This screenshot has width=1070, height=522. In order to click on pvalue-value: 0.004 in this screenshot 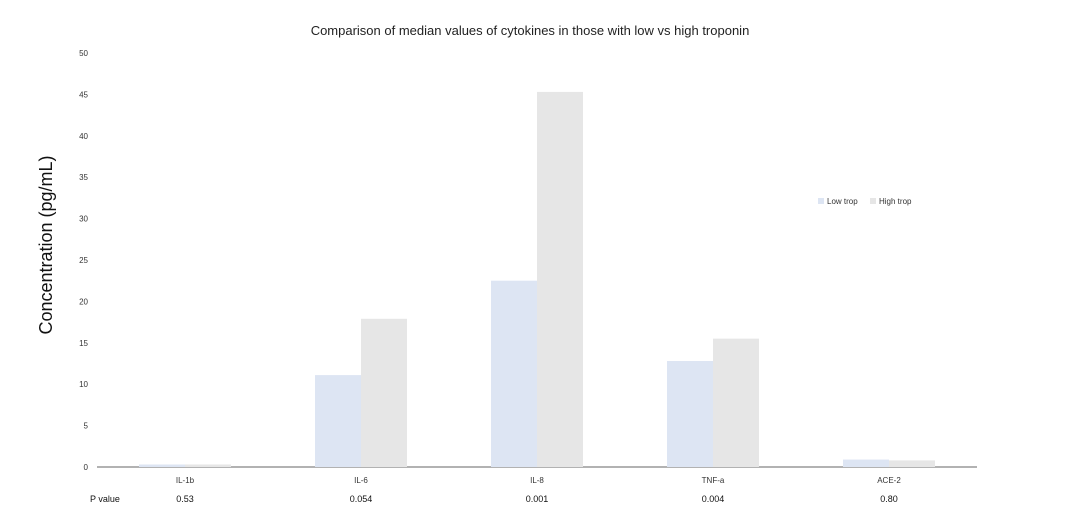, I will do `click(713, 499)`.